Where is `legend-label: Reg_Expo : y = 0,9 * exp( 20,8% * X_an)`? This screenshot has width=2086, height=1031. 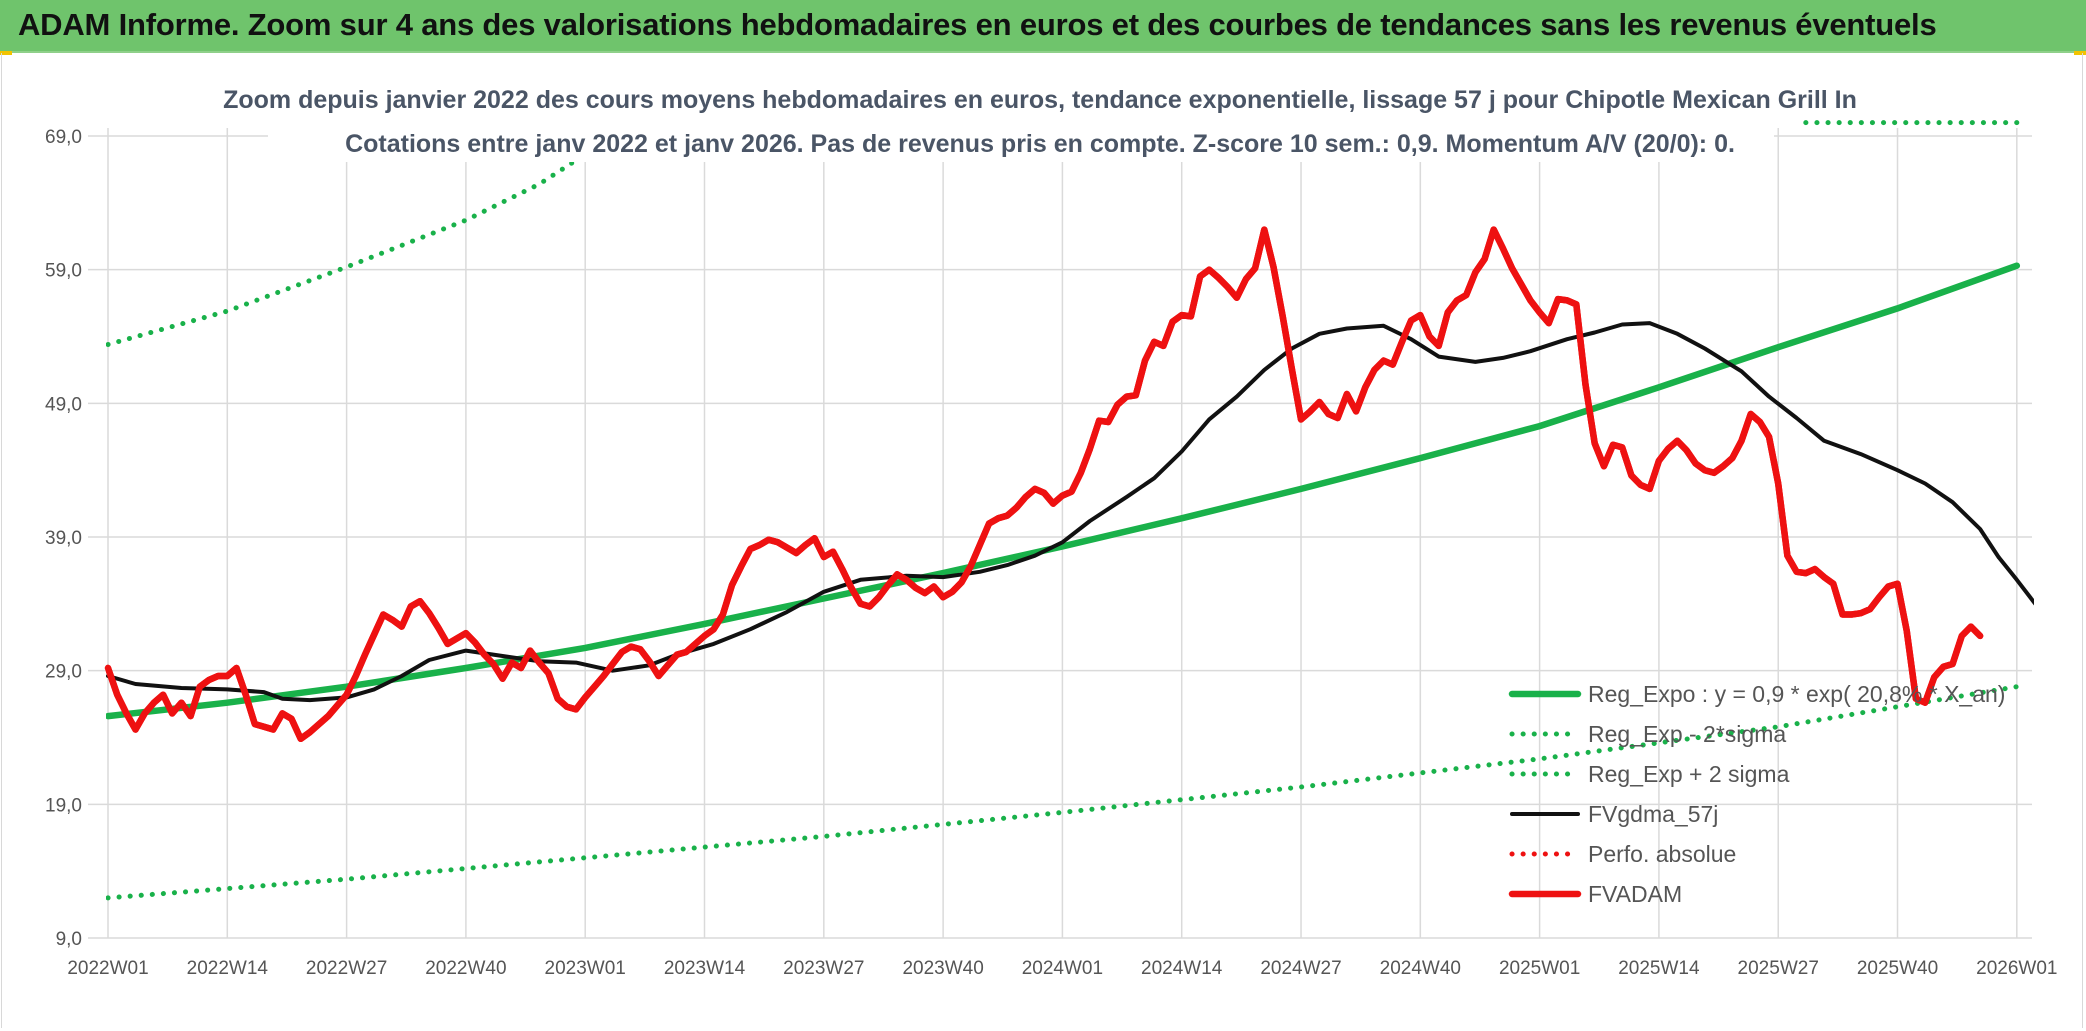 legend-label: Reg_Expo : y = 0,9 * exp( 20,8% * X_an) is located at coordinates (1796, 694).